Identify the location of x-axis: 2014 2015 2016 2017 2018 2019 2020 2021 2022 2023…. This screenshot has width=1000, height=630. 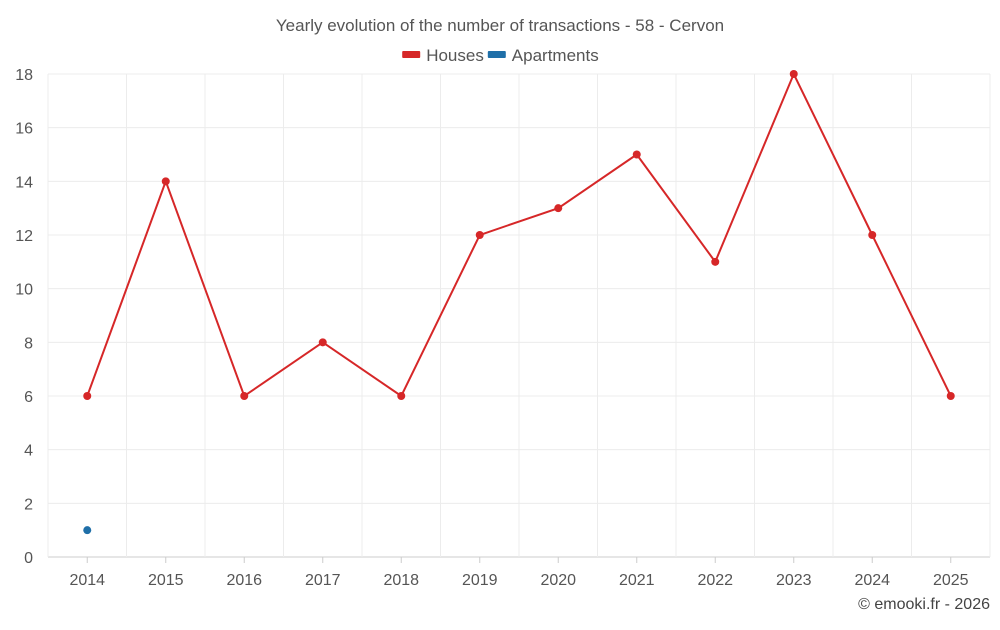
(519, 573).